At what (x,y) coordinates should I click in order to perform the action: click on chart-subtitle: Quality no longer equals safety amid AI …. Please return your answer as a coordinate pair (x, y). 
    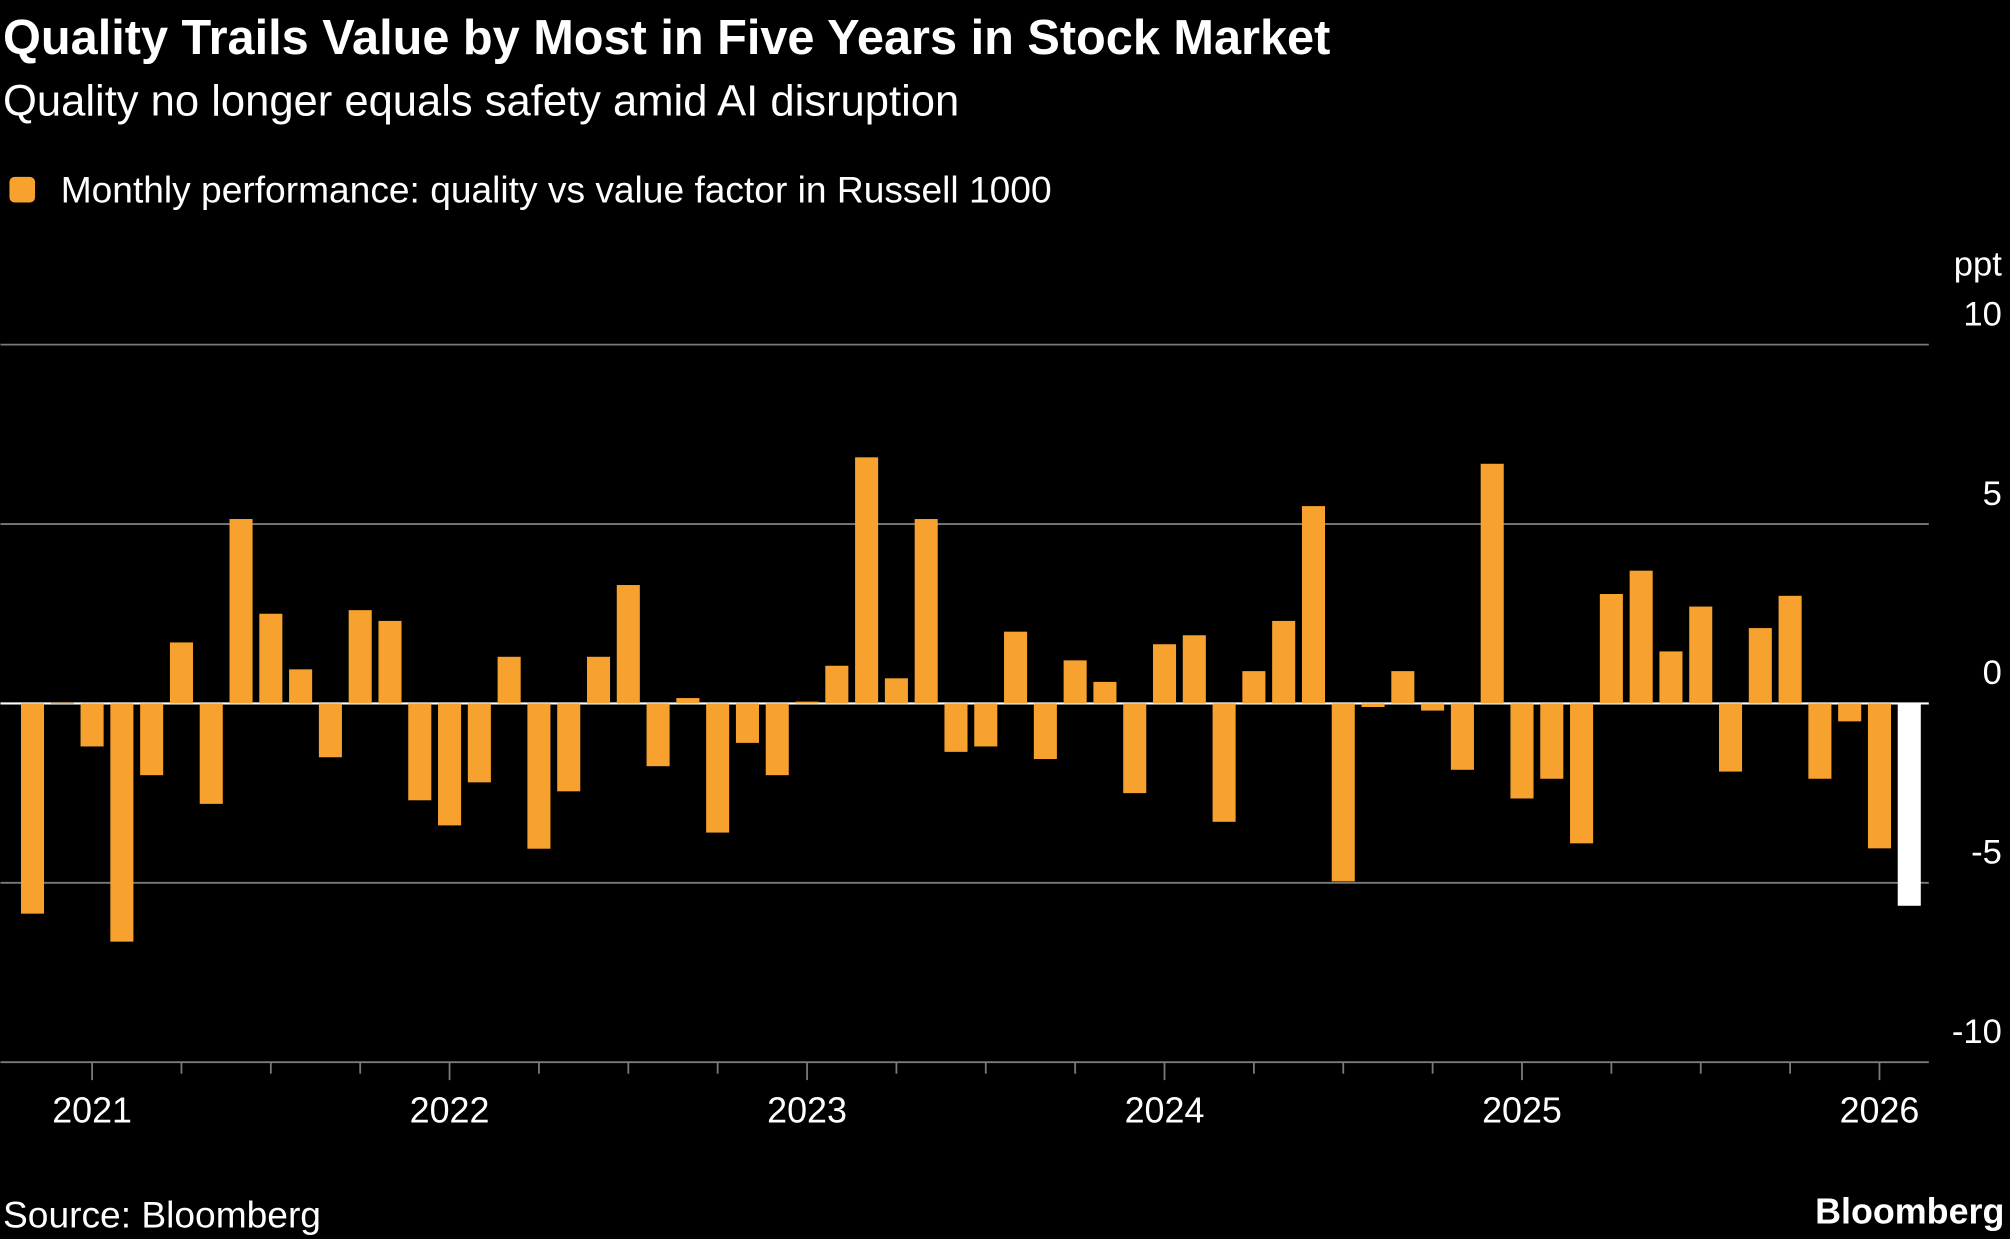
    Looking at the image, I should click on (481, 101).